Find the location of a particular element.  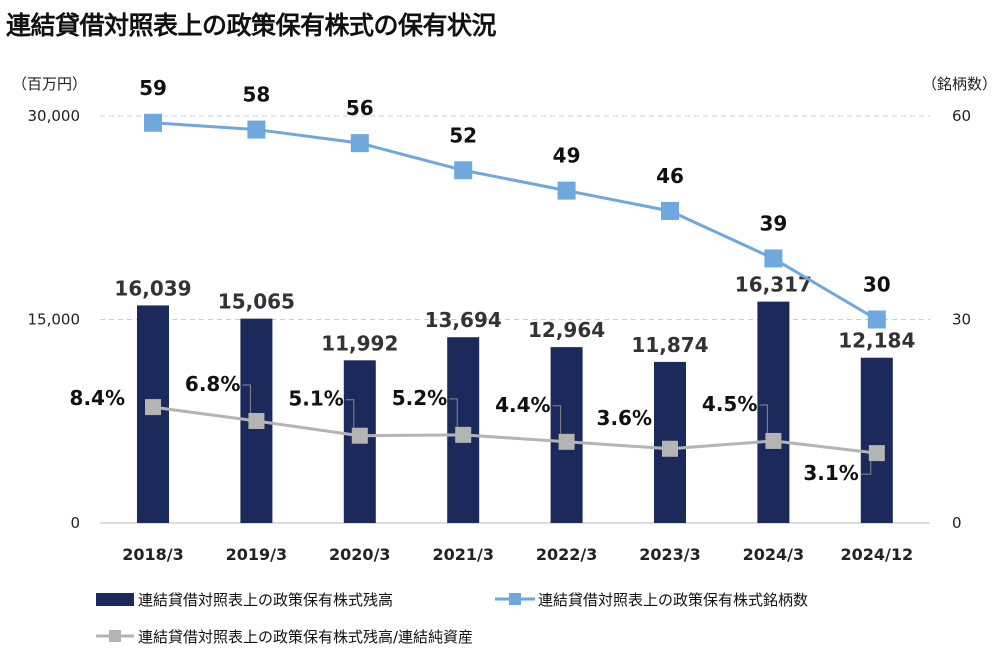

ratio-data-label: 6.8% is located at coordinates (212, 384).